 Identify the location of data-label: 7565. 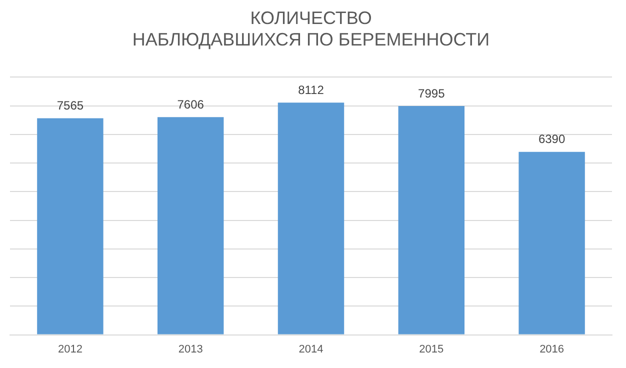
(70, 105).